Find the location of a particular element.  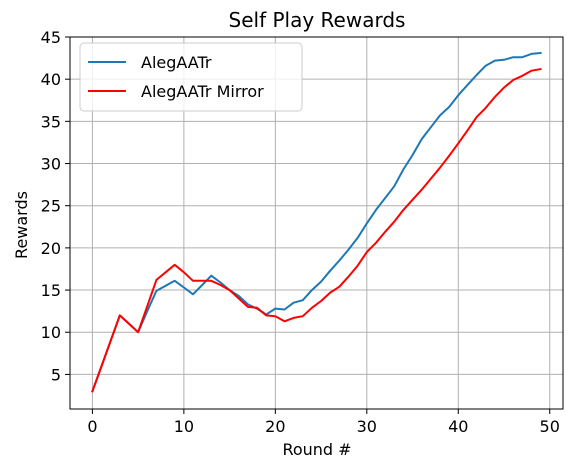

x-tick-label: 40 is located at coordinates (458, 426).